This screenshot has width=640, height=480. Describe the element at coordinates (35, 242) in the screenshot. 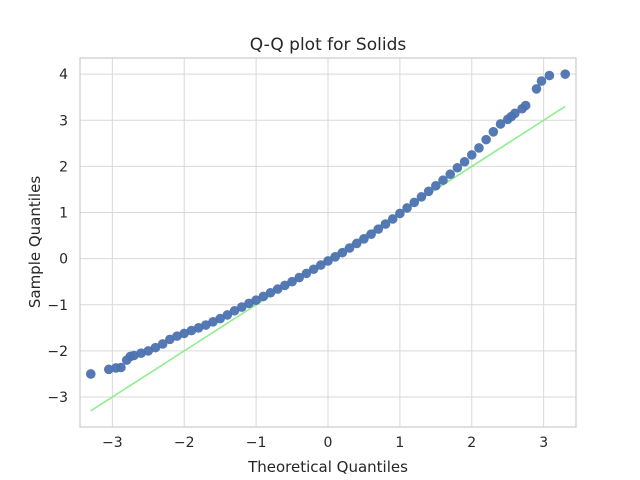

I see `y-axis-label: Sample Quantiles` at that location.